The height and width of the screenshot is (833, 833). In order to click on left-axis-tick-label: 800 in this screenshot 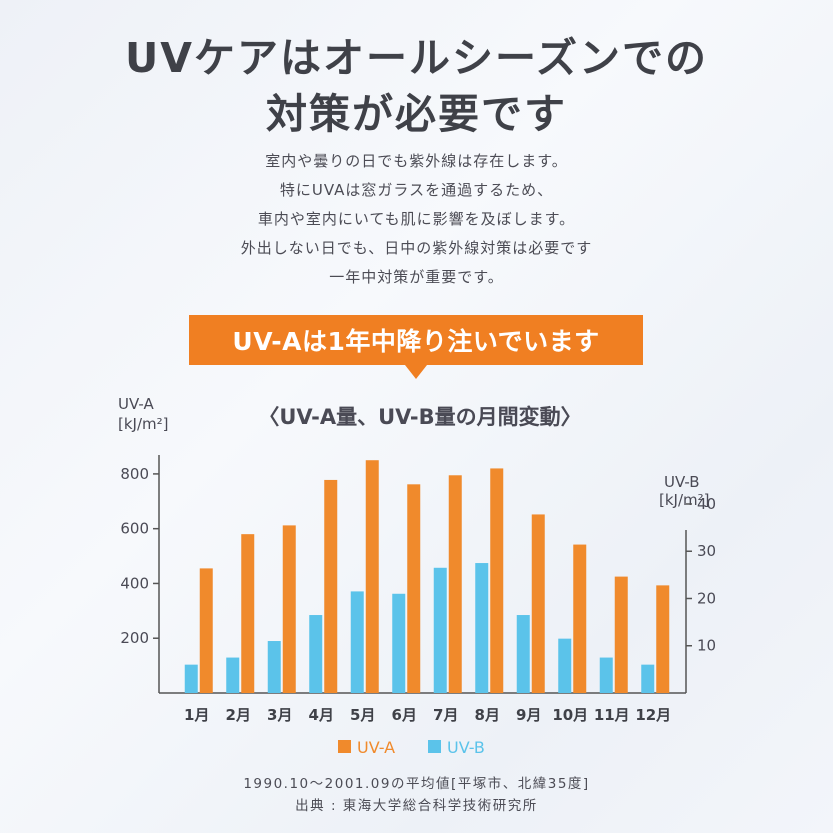, I will do `click(134, 474)`.